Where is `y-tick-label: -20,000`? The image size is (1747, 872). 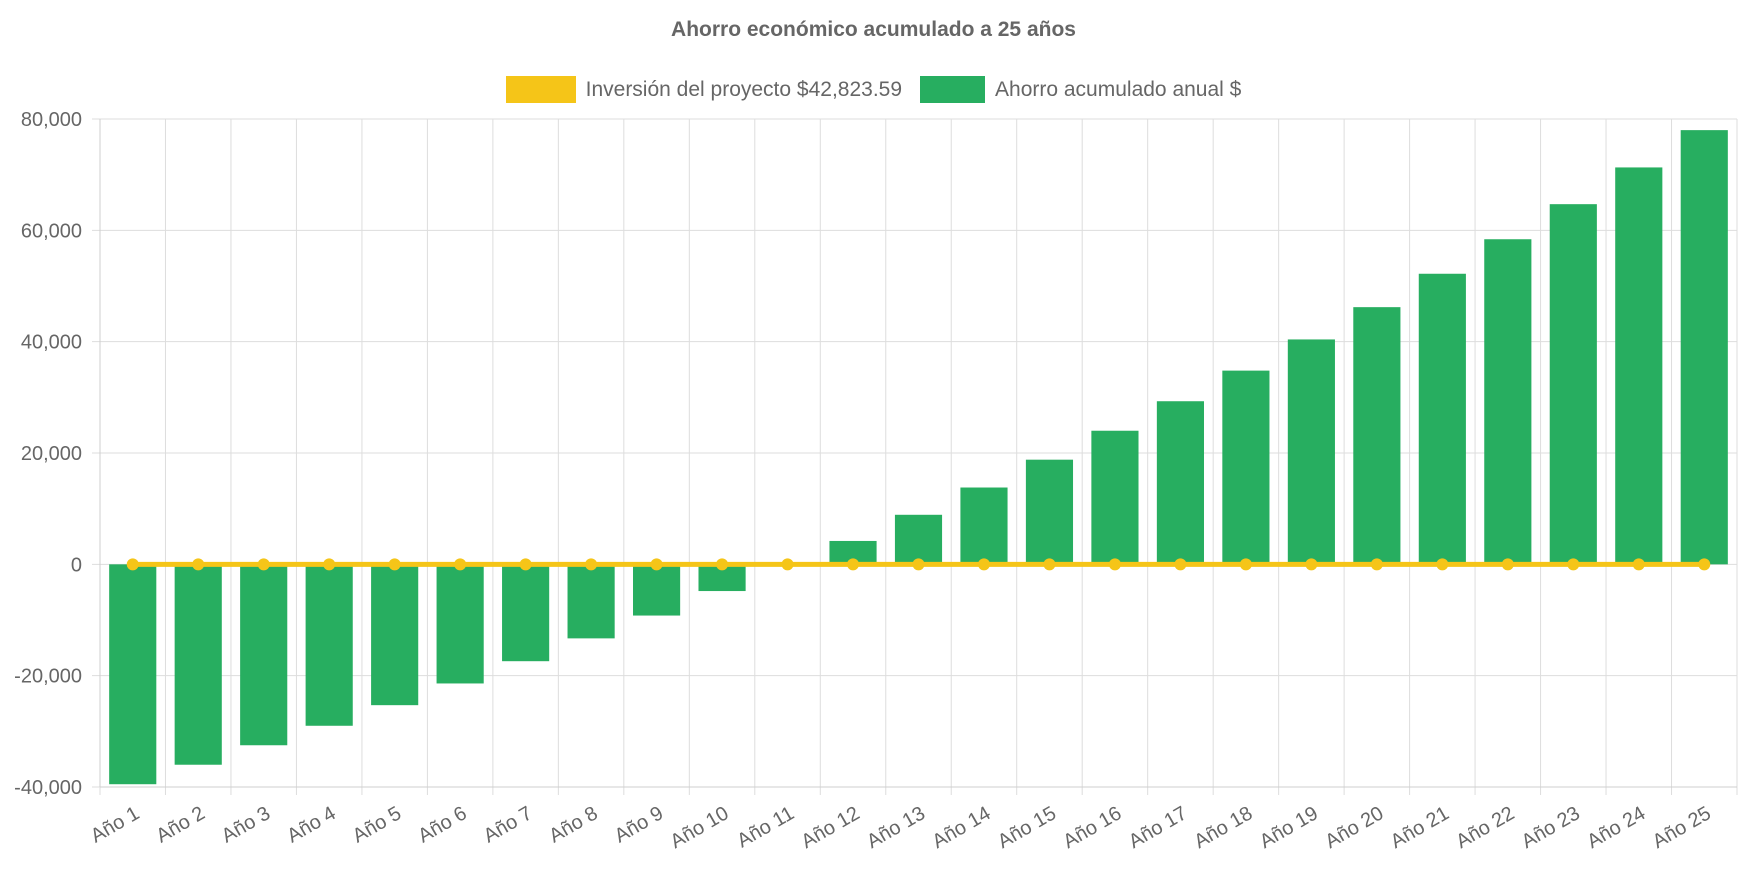
y-tick-label: -20,000 is located at coordinates (48, 677).